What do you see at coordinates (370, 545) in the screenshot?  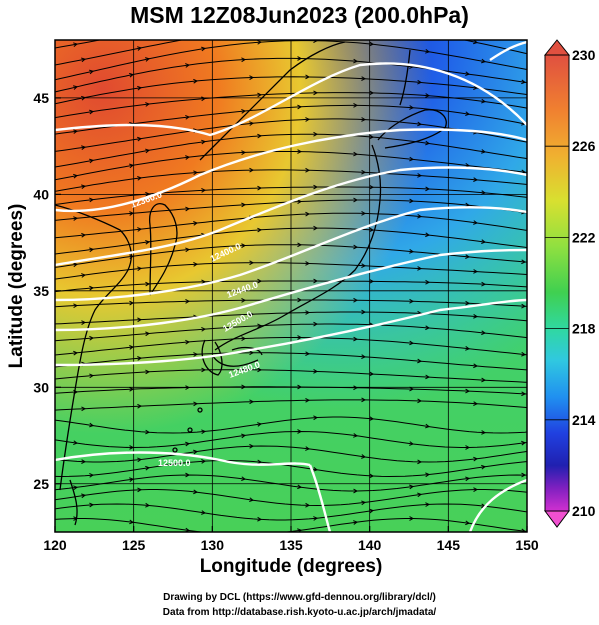 I see `x-tick-label: 140` at bounding box center [370, 545].